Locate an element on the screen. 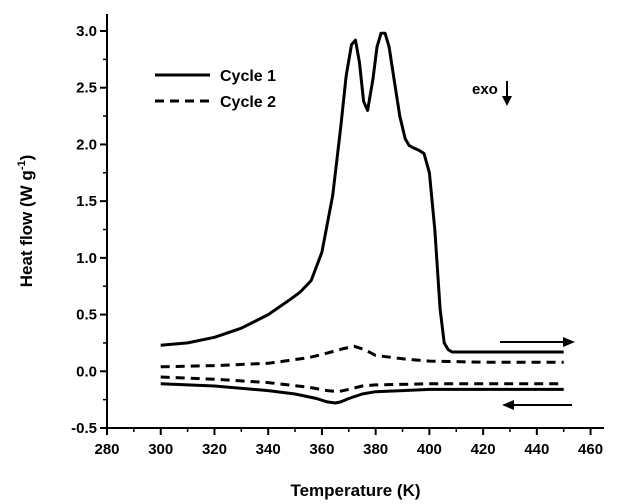  y-axis-title-tail: ) is located at coordinates (26, 158).